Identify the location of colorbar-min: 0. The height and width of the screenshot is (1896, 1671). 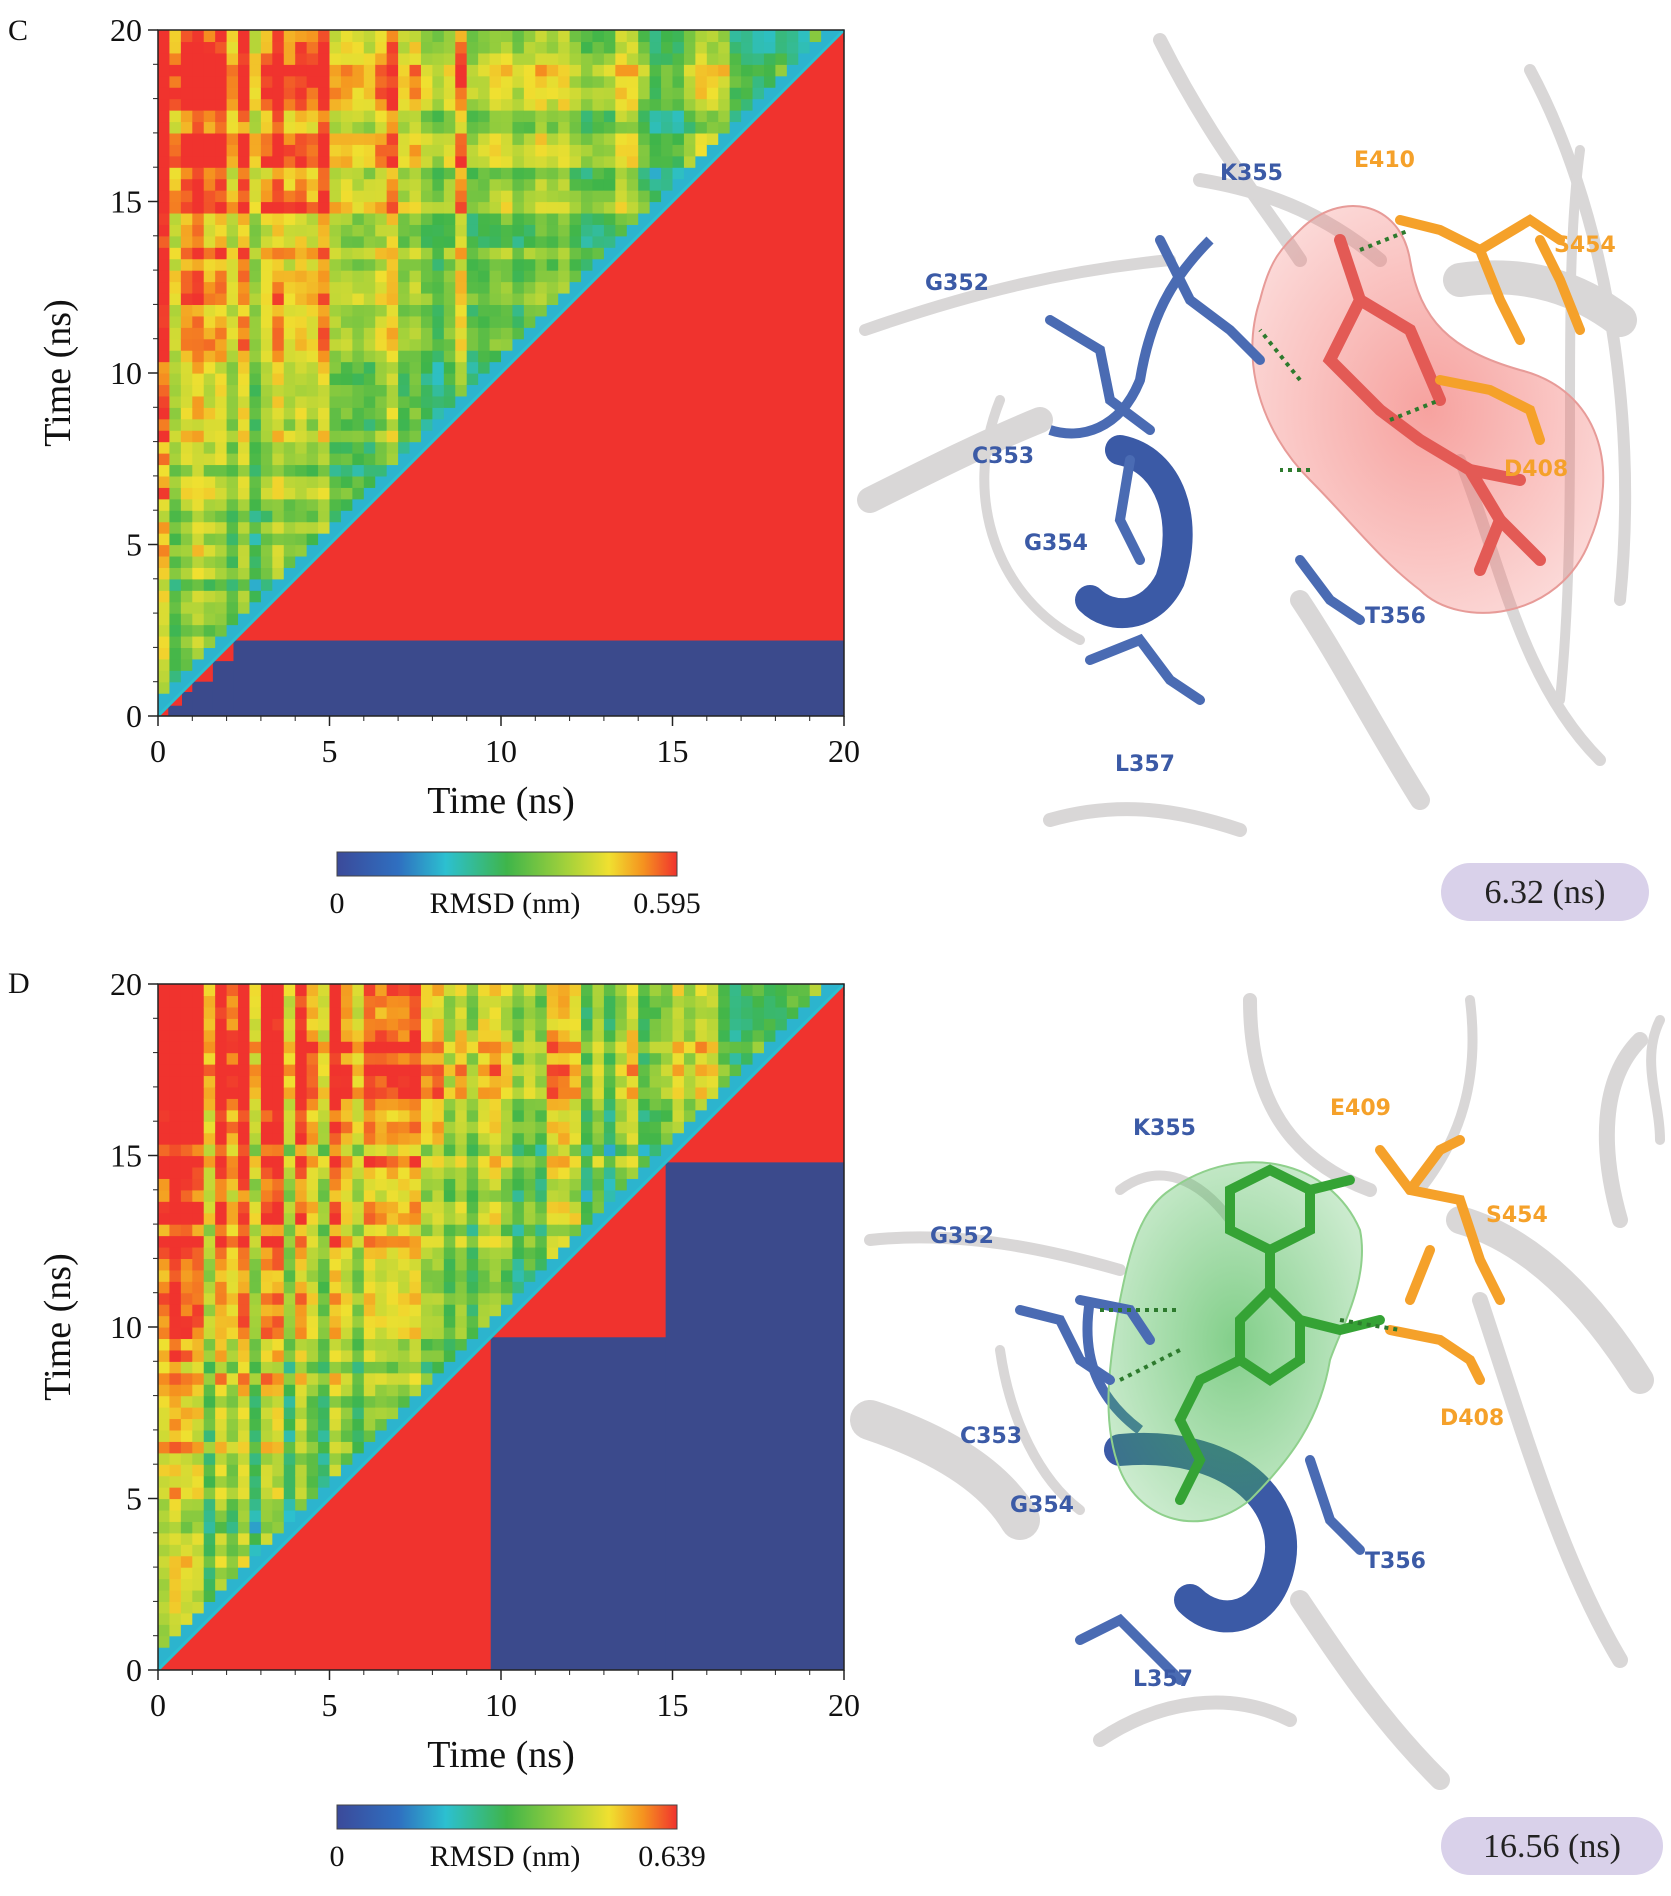
(337, 903).